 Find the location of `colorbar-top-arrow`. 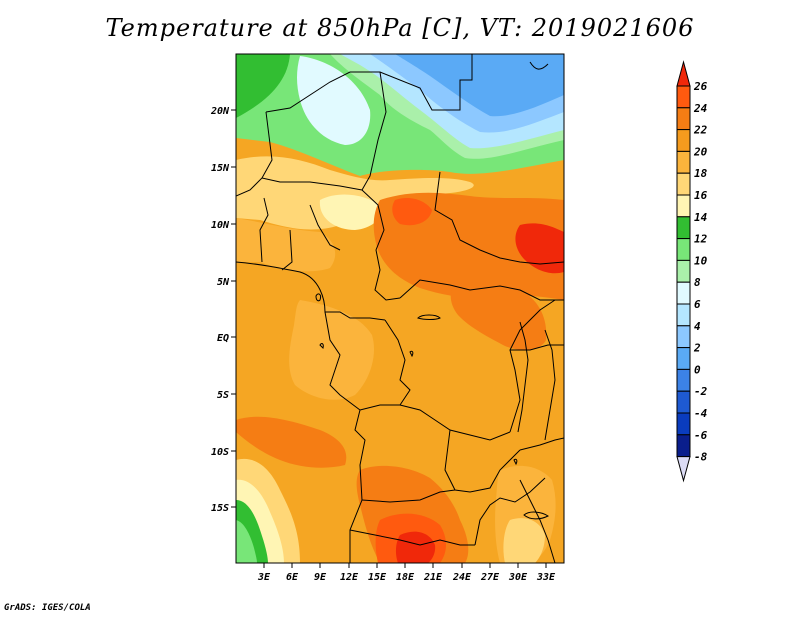

colorbar-top-arrow is located at coordinates (683, 73).